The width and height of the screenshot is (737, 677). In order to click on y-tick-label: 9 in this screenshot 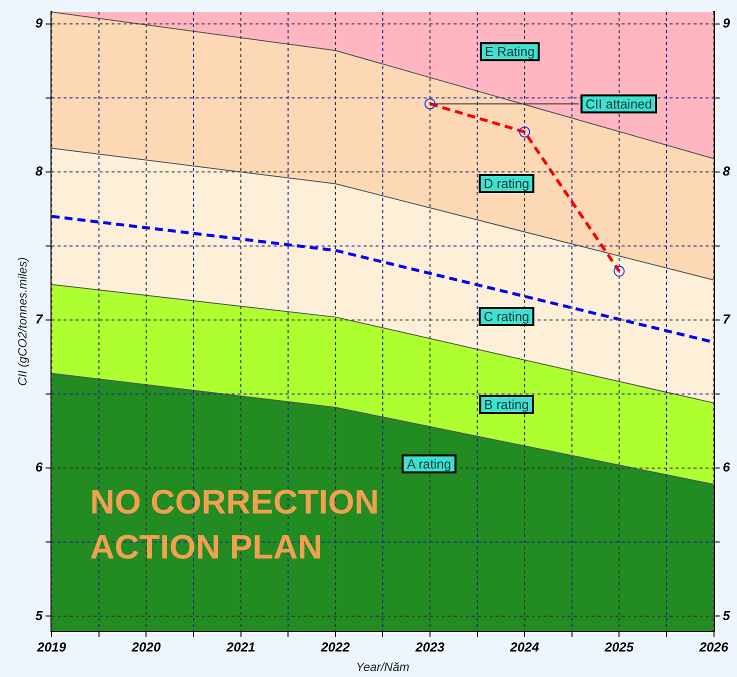, I will do `click(39, 22)`.